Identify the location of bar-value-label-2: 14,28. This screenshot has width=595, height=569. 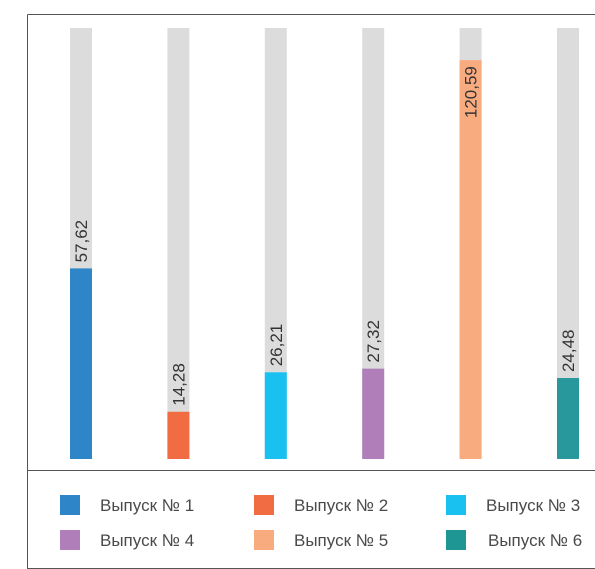
(178, 384).